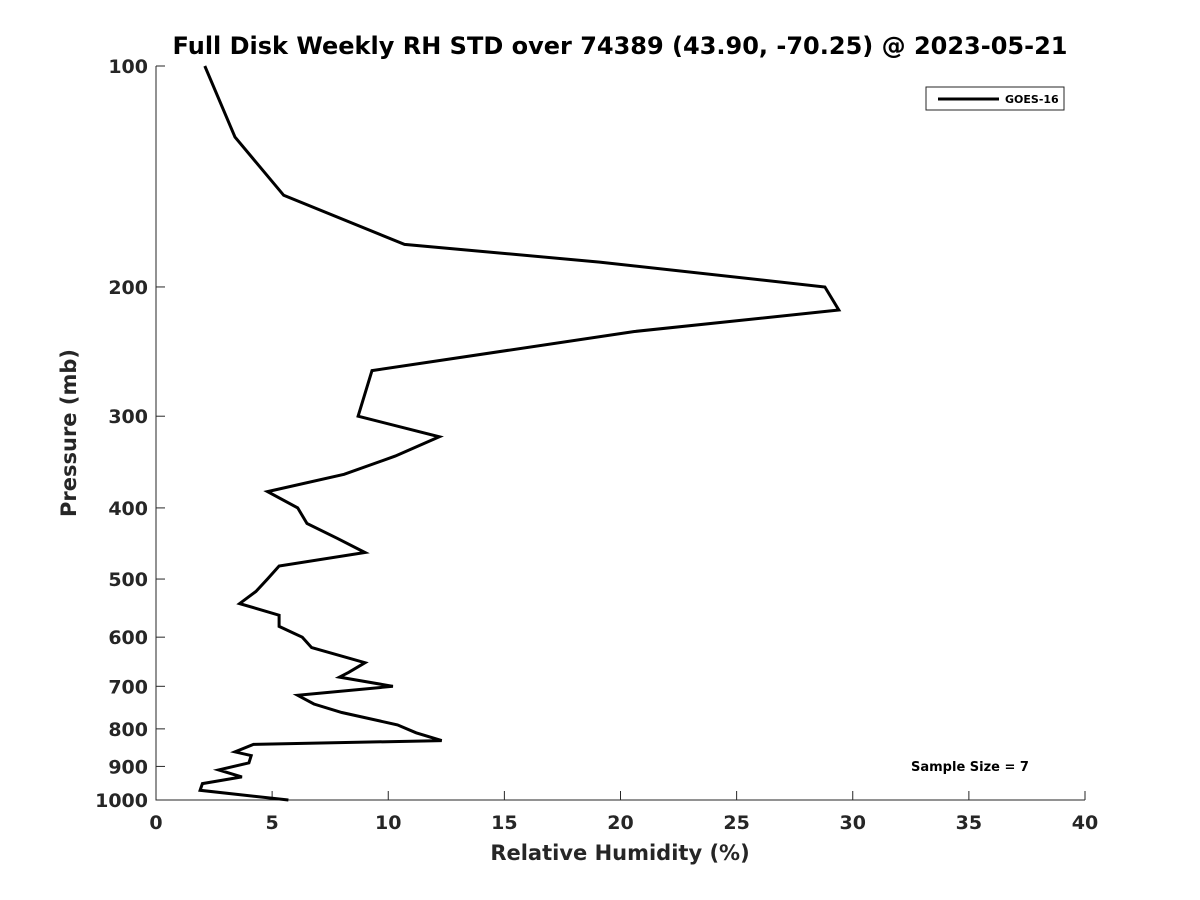  Describe the element at coordinates (128, 288) in the screenshot. I see `y-tick-label: 200` at that location.